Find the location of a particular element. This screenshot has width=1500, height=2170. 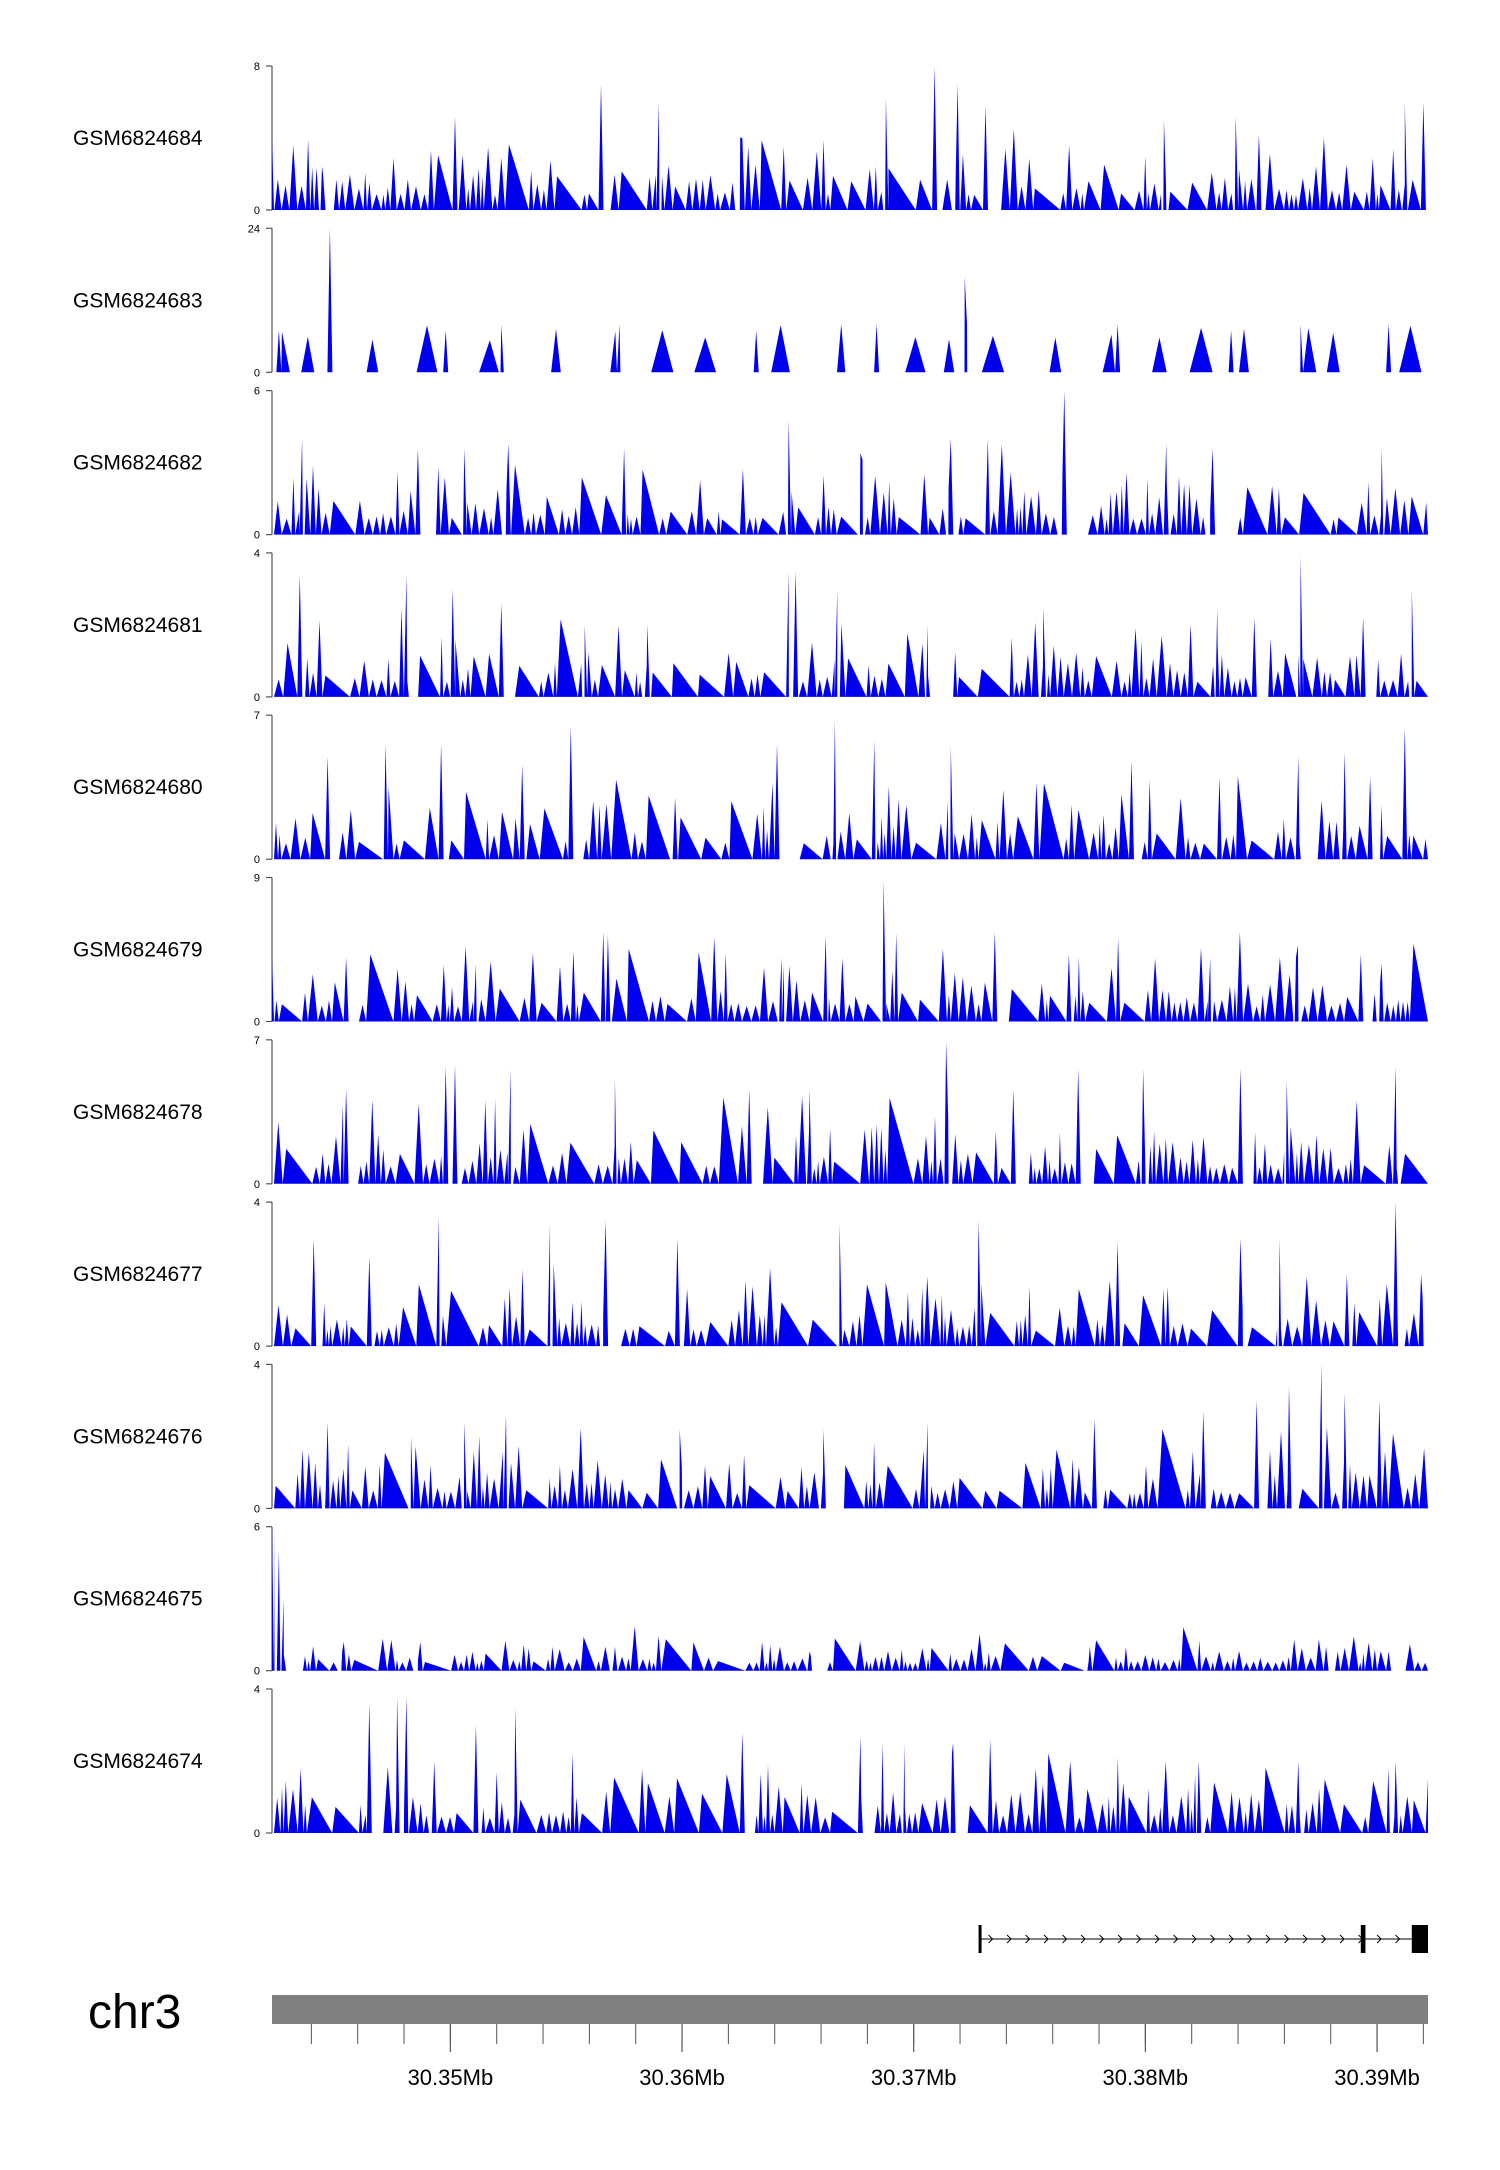

track-label: GSM6824674 is located at coordinates (138, 1761).